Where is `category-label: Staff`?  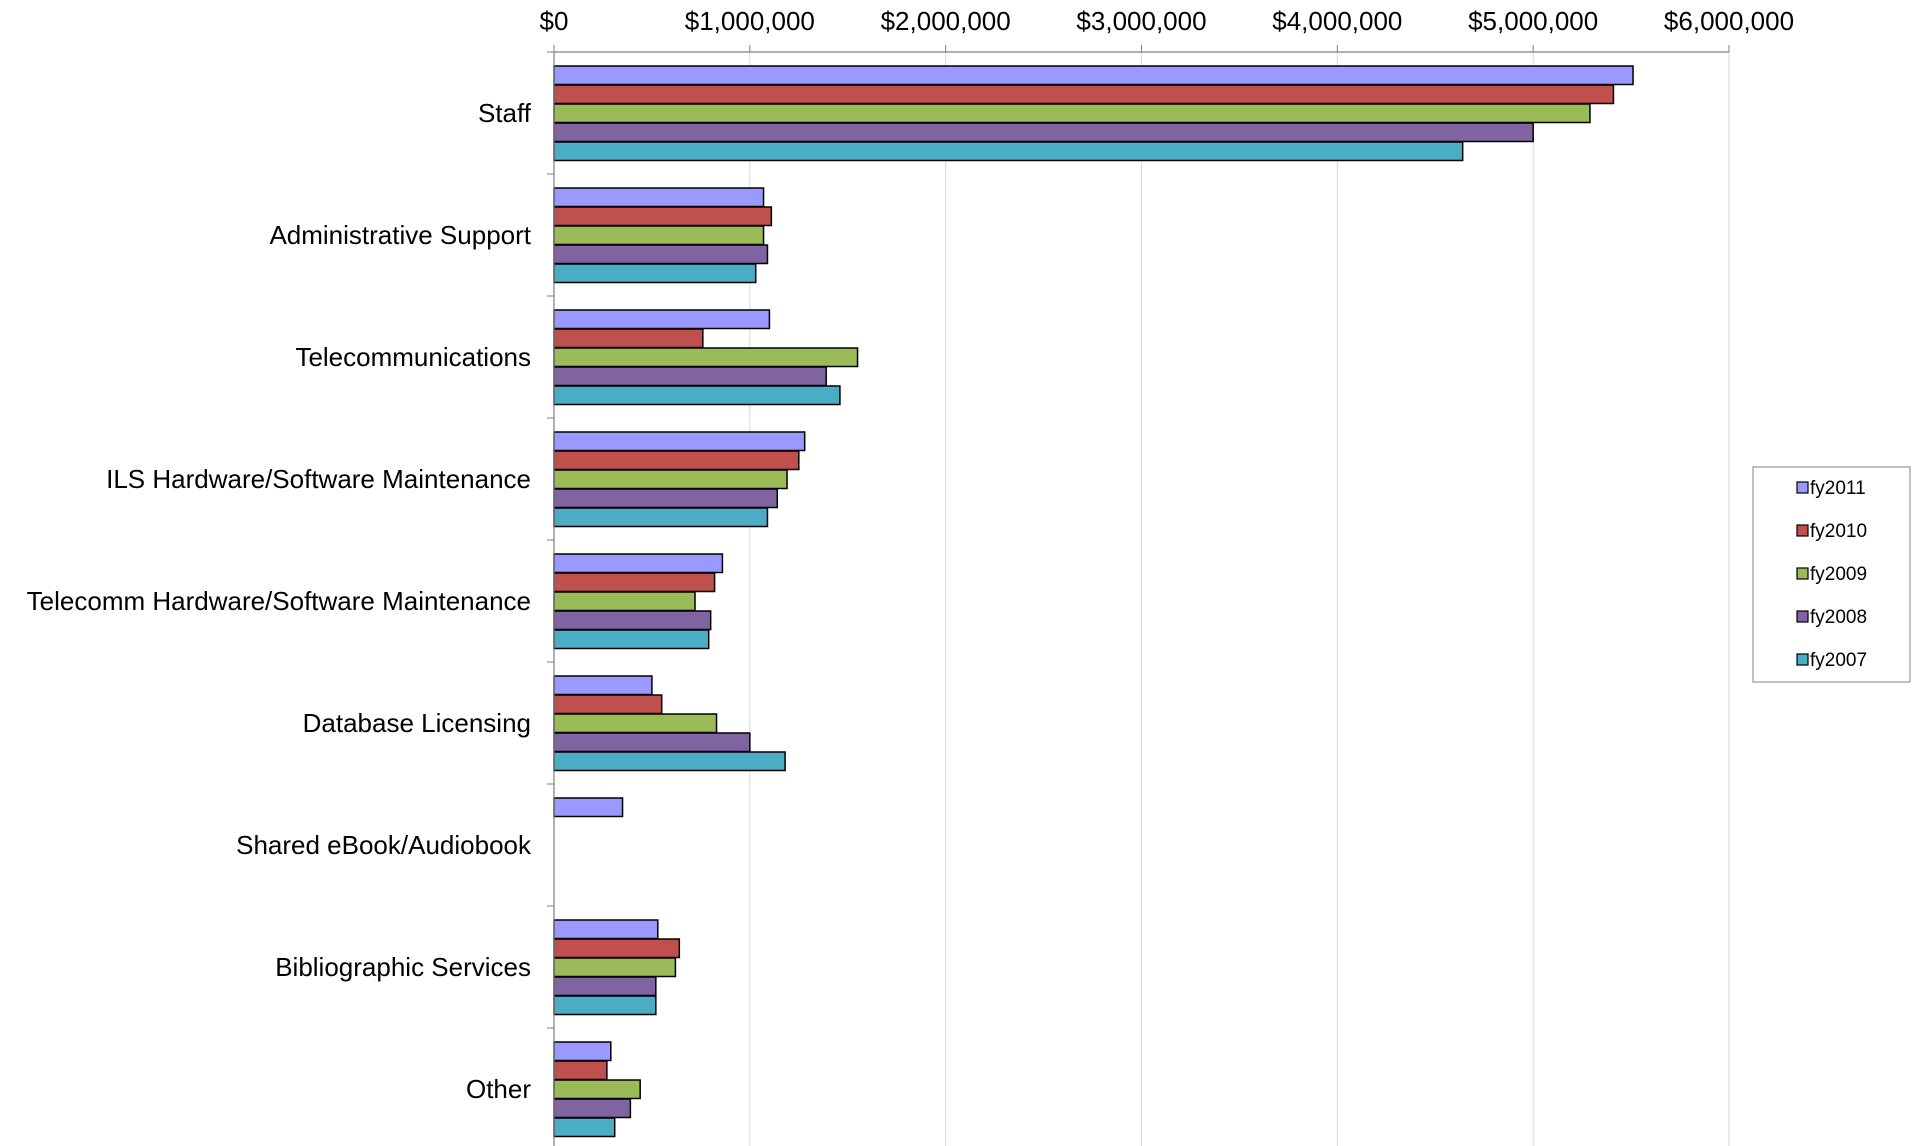
category-label: Staff is located at coordinates (505, 113).